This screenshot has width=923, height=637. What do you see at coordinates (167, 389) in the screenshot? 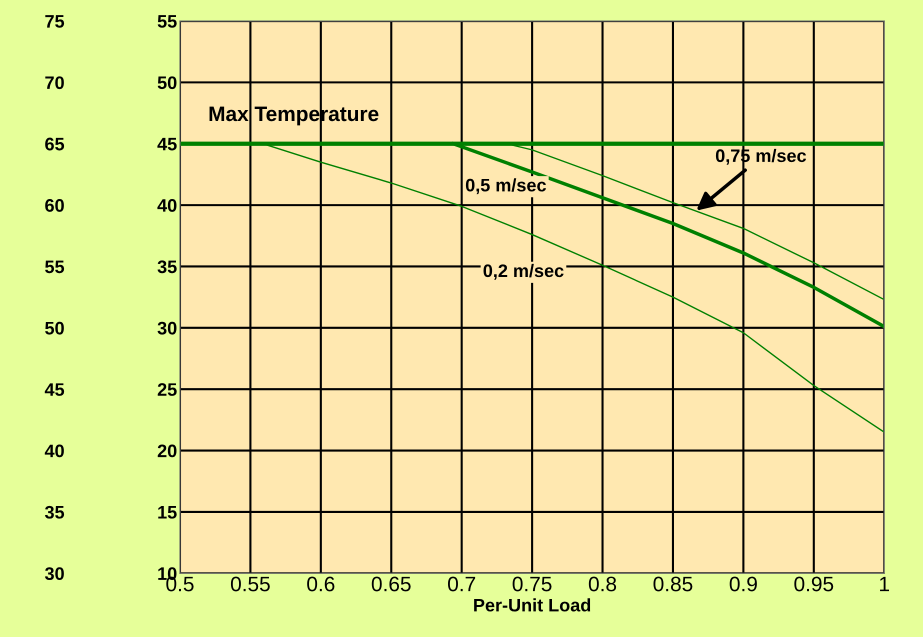
I see `y-tick-label: 25` at bounding box center [167, 389].